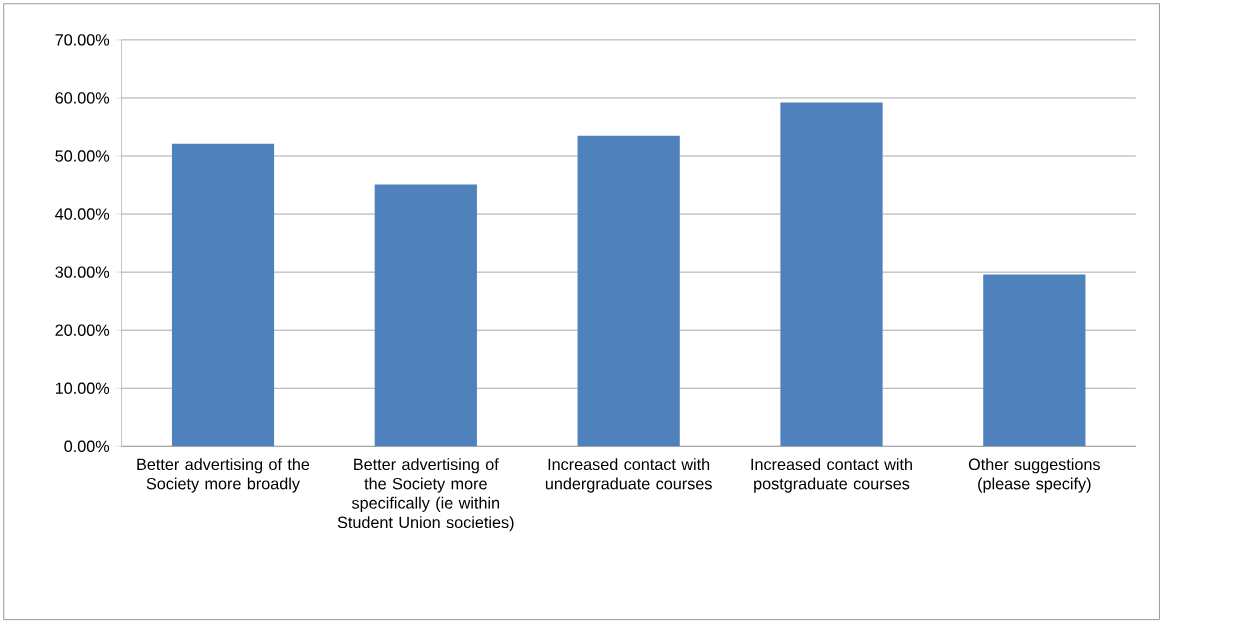 The width and height of the screenshot is (1244, 623). What do you see at coordinates (628, 475) in the screenshot?
I see `x-tick-label: Increased contact with undergraduate courses` at bounding box center [628, 475].